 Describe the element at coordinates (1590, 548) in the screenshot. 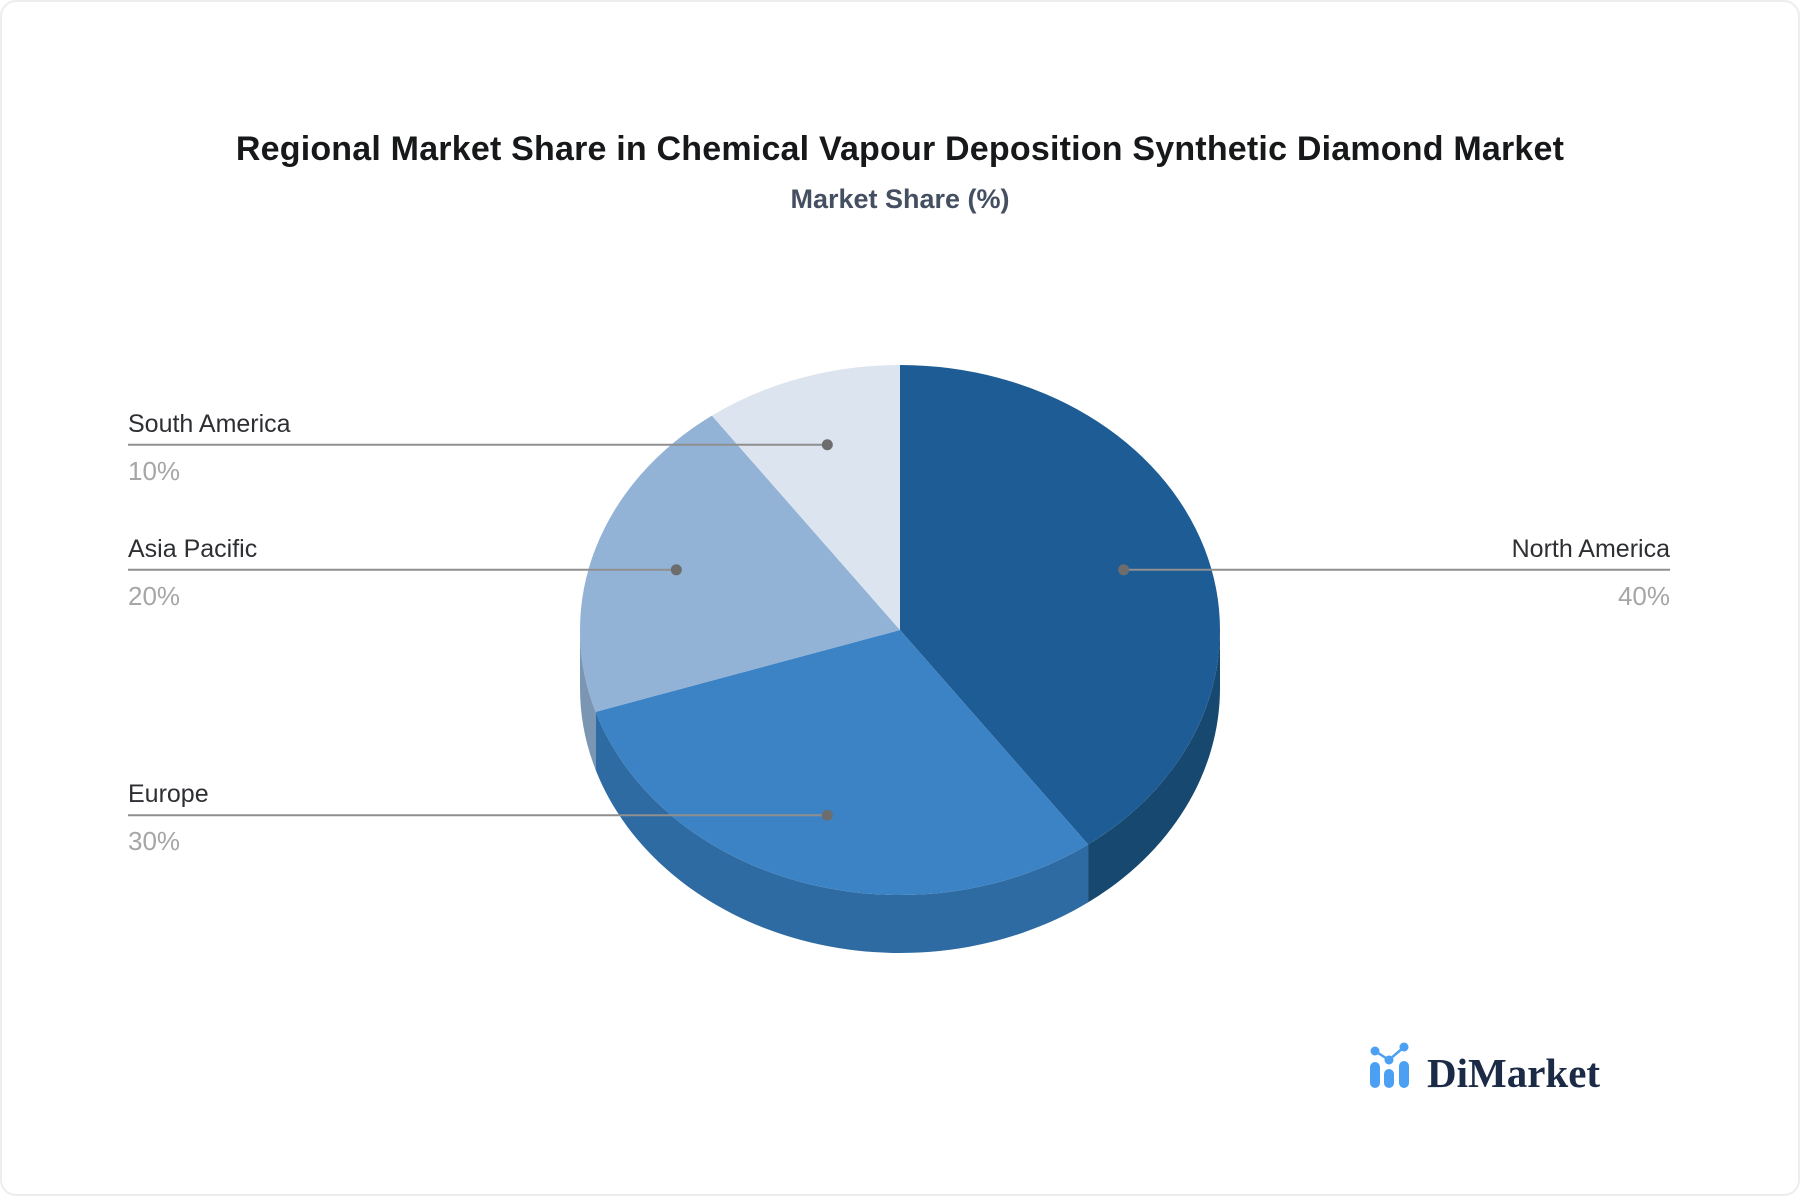

I see `callout-label-name: North America` at that location.